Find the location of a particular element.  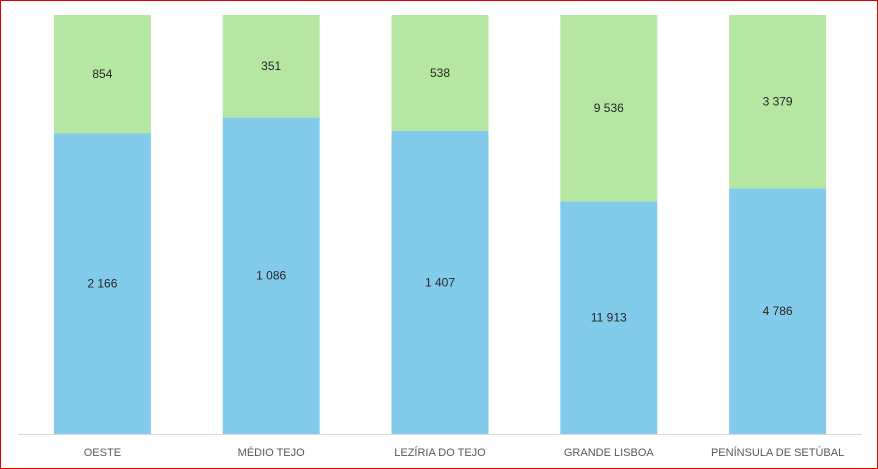

data-label: 1 086 is located at coordinates (271, 276).